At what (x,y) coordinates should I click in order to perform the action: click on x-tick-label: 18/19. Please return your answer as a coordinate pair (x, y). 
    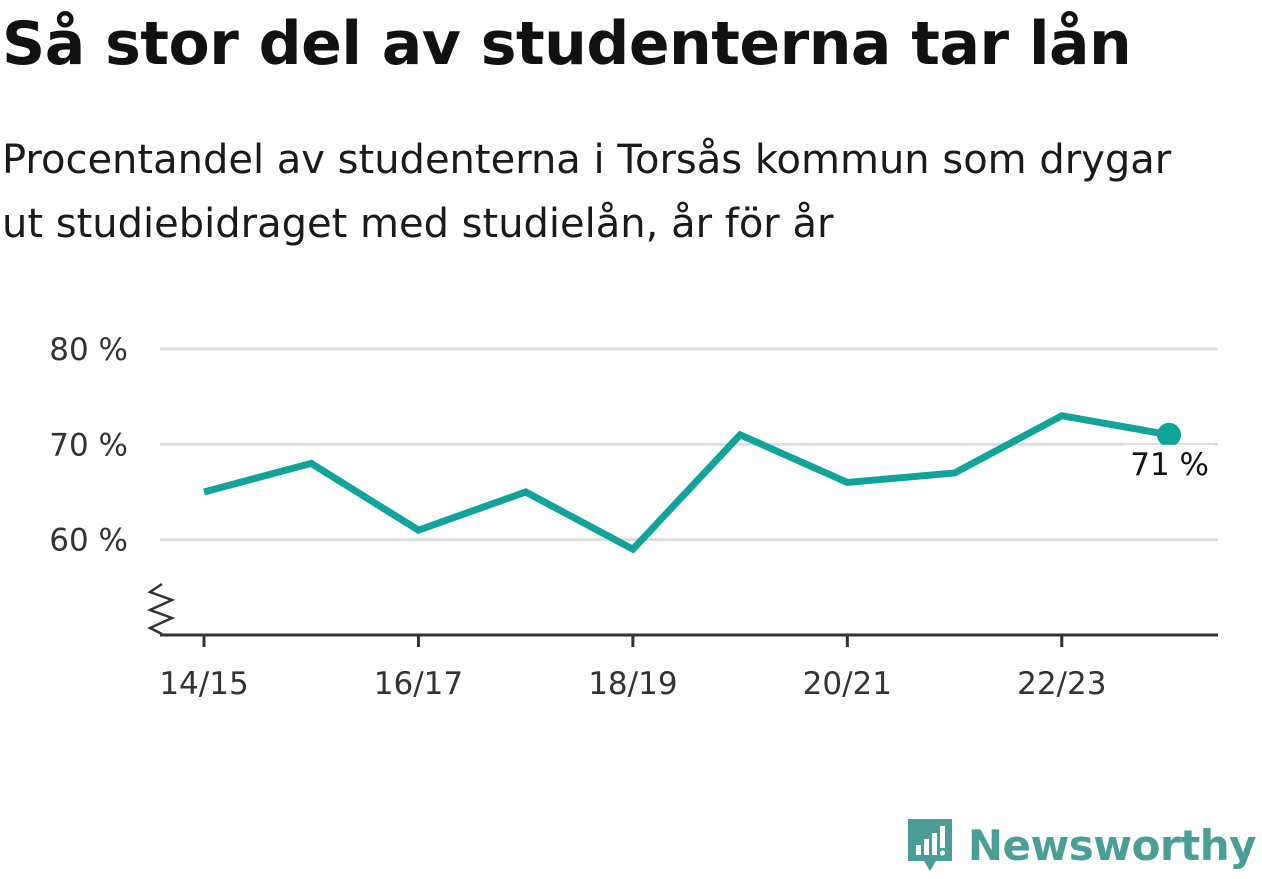
    Looking at the image, I should click on (632, 684).